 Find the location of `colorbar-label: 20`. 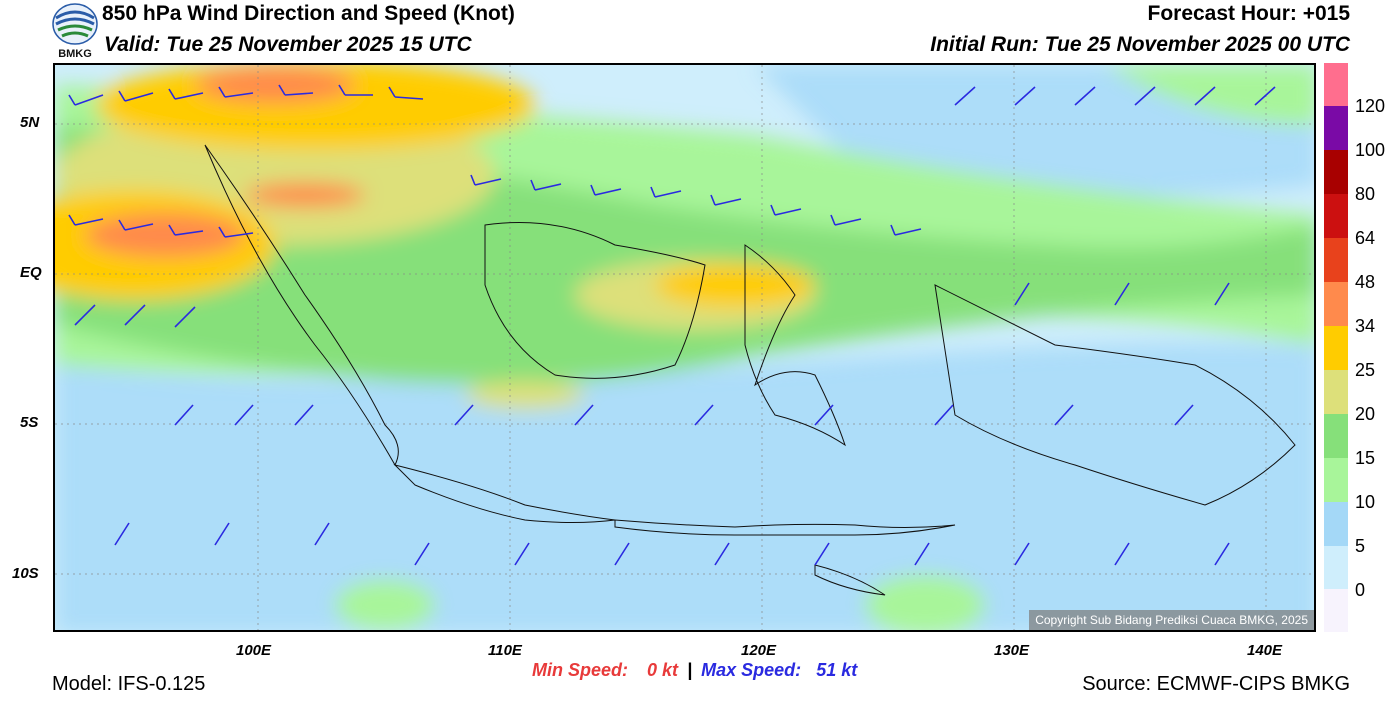

colorbar-label: 20 is located at coordinates (1365, 414).